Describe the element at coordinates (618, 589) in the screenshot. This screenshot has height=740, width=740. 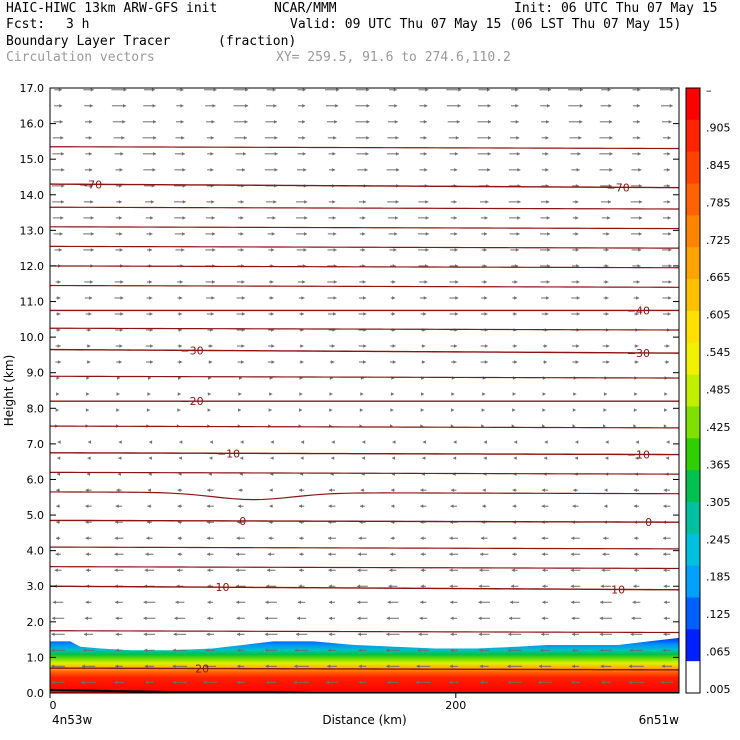
I see `isotherm-label: 10` at that location.